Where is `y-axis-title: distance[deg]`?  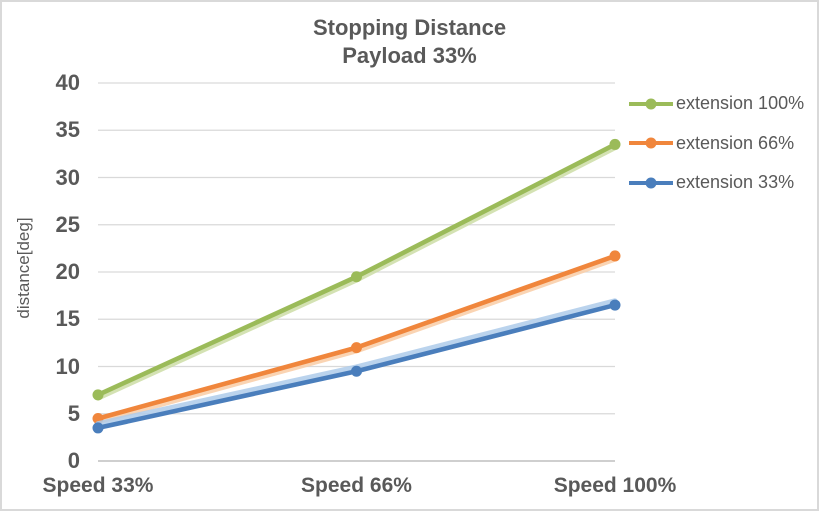
y-axis-title: distance[deg] is located at coordinates (23, 268).